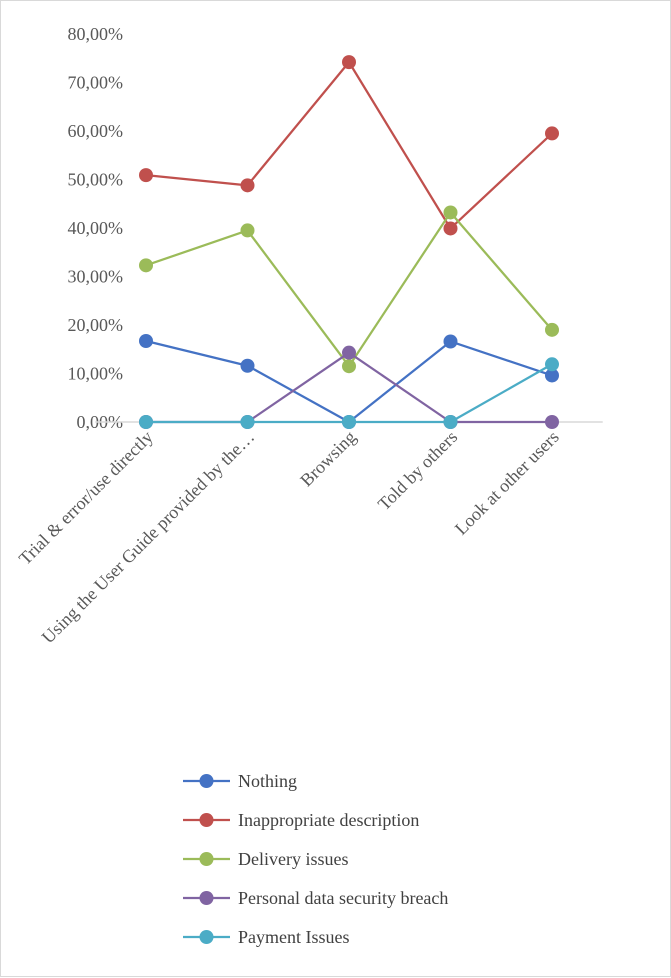 The image size is (671, 978). Describe the element at coordinates (507, 483) in the screenshot. I see `x-tick-label: Look at other users` at that location.